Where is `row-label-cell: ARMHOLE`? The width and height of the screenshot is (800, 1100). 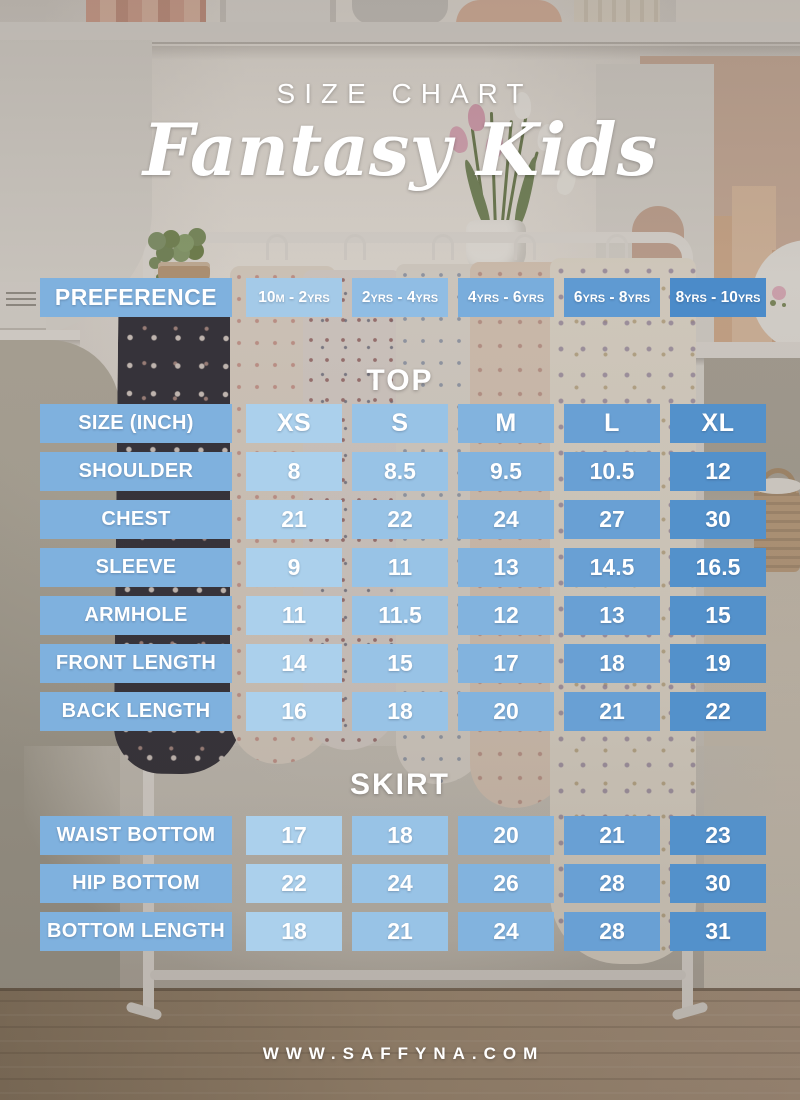 row-label-cell: ARMHOLE is located at coordinates (136, 615).